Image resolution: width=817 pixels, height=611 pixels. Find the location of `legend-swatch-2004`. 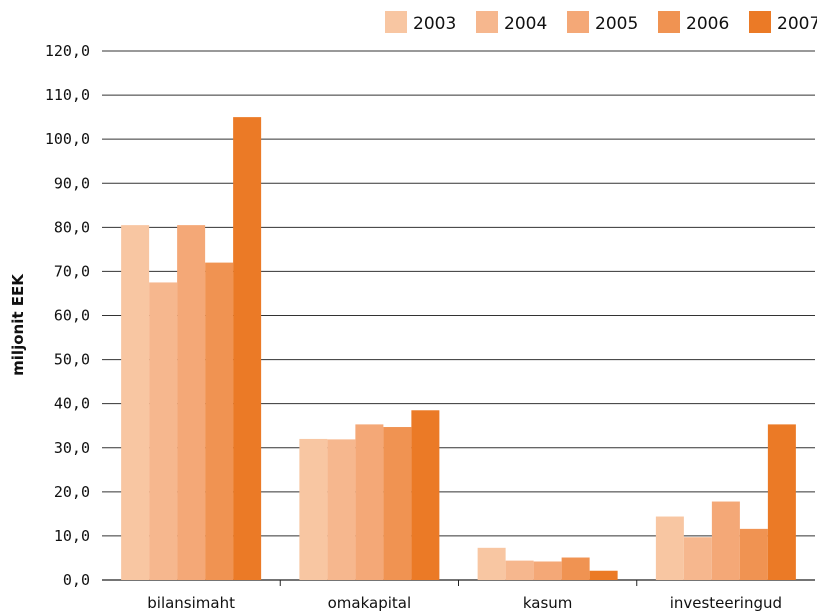

legend-swatch-2004 is located at coordinates (487, 22).